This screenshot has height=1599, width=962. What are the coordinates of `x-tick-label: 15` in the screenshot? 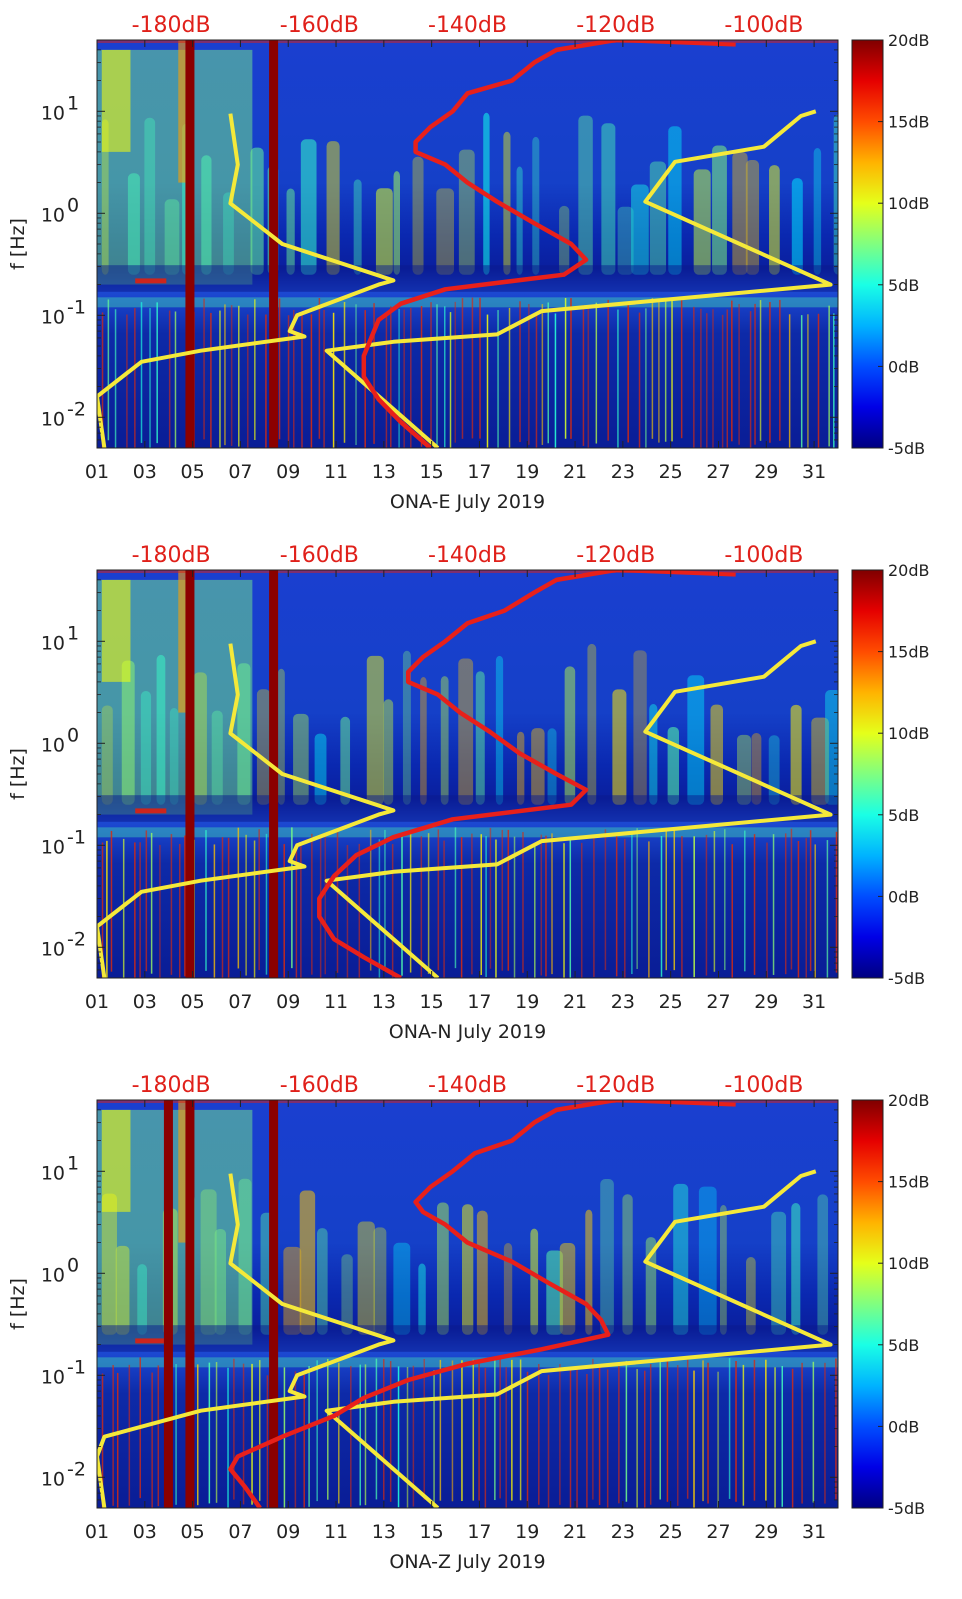 It's located at (432, 472).